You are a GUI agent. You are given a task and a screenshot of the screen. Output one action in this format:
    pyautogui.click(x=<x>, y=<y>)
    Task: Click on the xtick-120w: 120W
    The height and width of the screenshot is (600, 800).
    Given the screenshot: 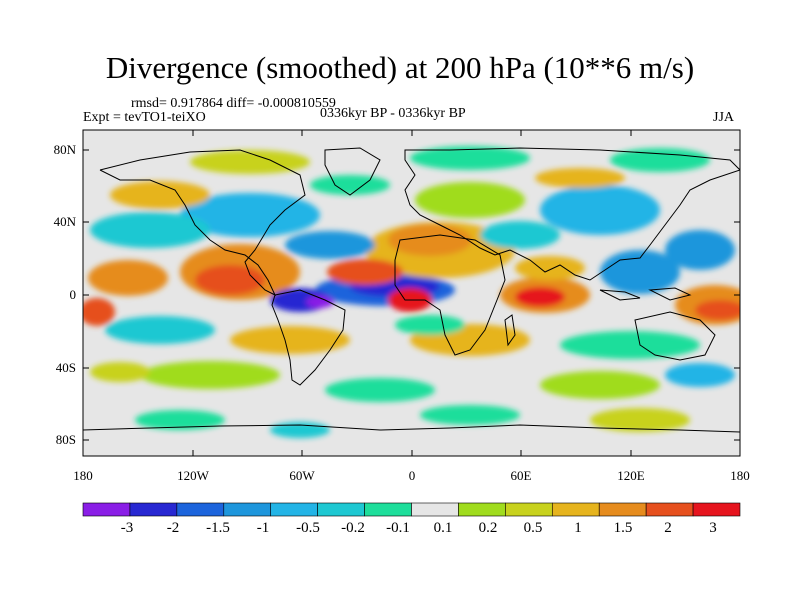 What is the action you would take?
    pyautogui.click(x=193, y=475)
    